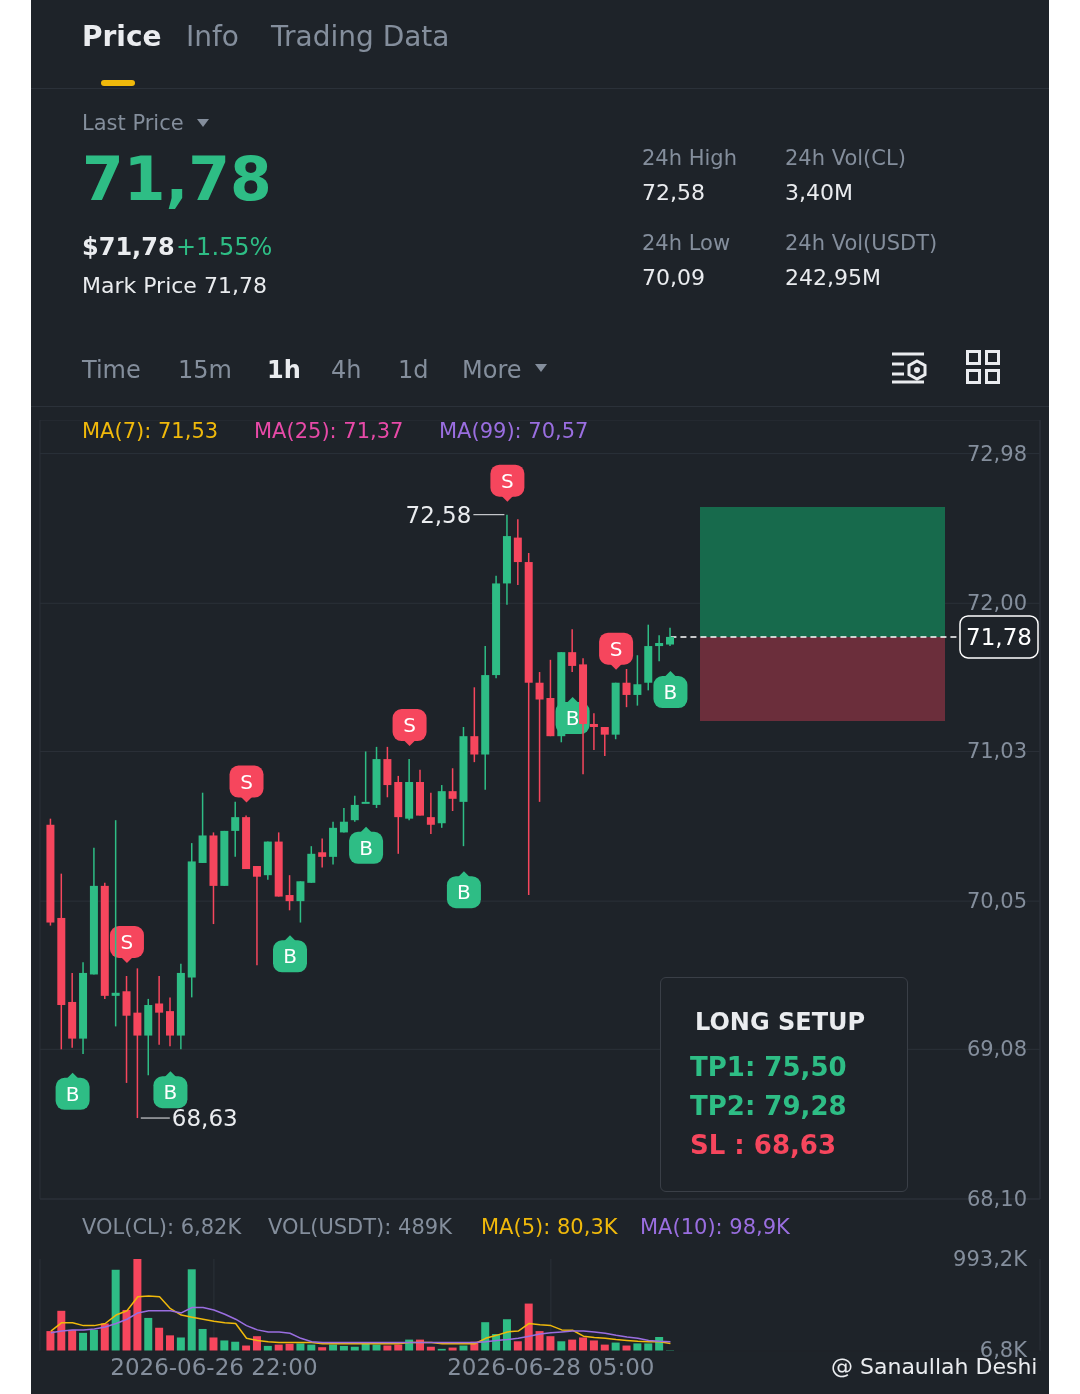 This screenshot has width=1080, height=1394. I want to click on text: MA(5): 80,3K, so click(549, 1227).